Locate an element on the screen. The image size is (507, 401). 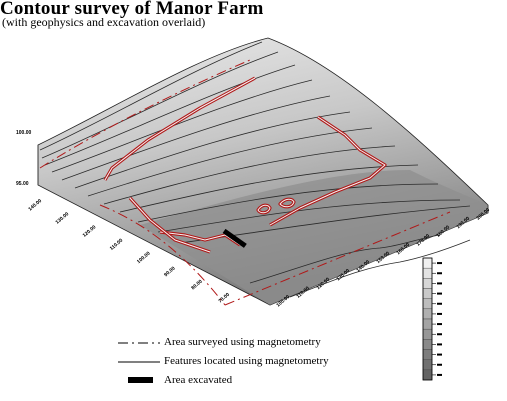
left-axis-tick-label: 120.00 is located at coordinates (90, 231).